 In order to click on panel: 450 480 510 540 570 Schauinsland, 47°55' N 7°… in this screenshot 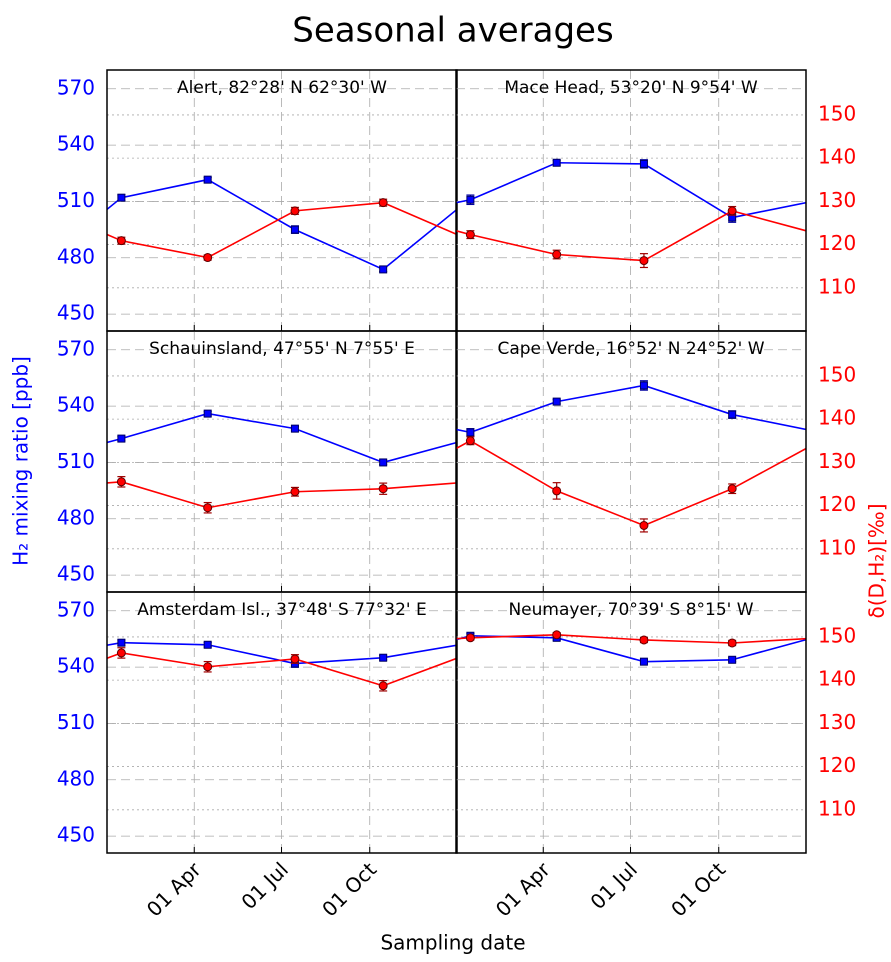, I will do `click(257, 461)`.